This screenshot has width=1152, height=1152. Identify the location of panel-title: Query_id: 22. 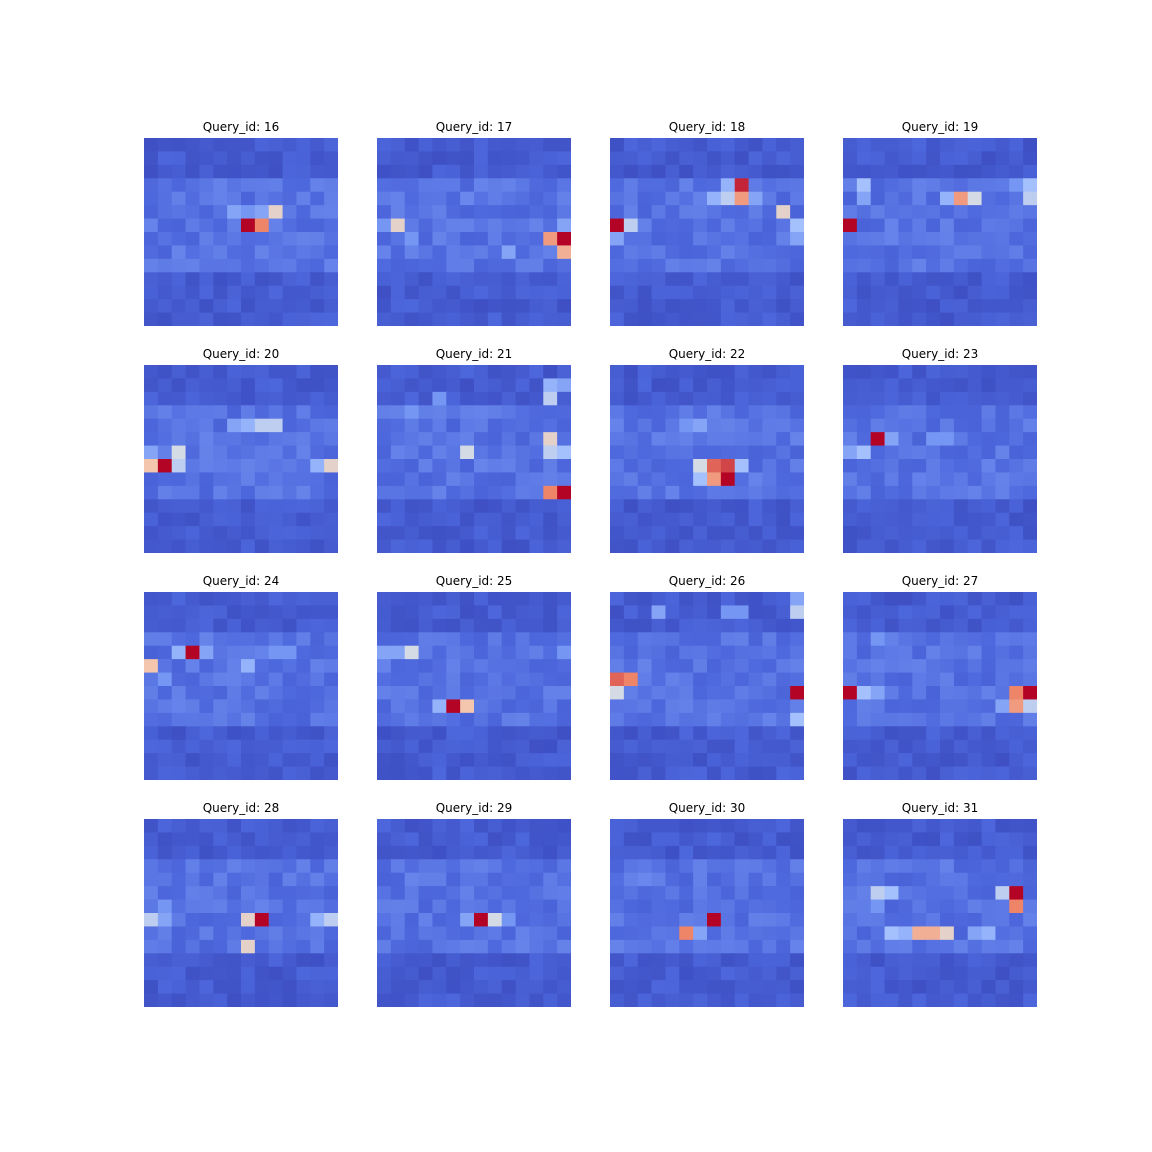
(707, 354).